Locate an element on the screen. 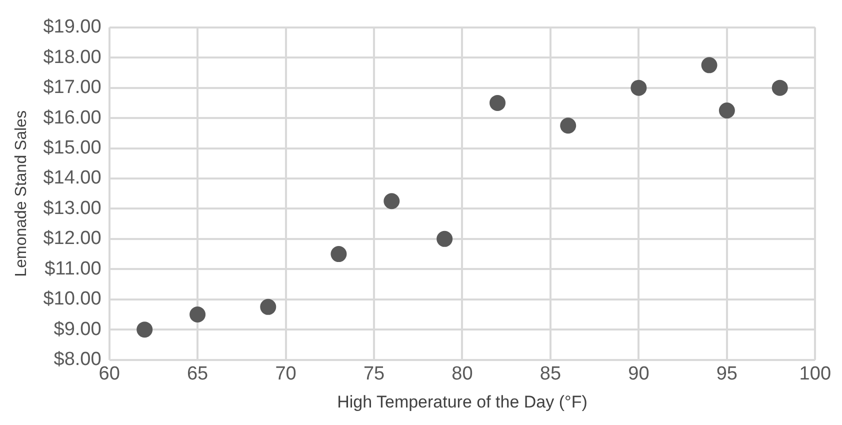  x-tick-label: 100 is located at coordinates (815, 373).